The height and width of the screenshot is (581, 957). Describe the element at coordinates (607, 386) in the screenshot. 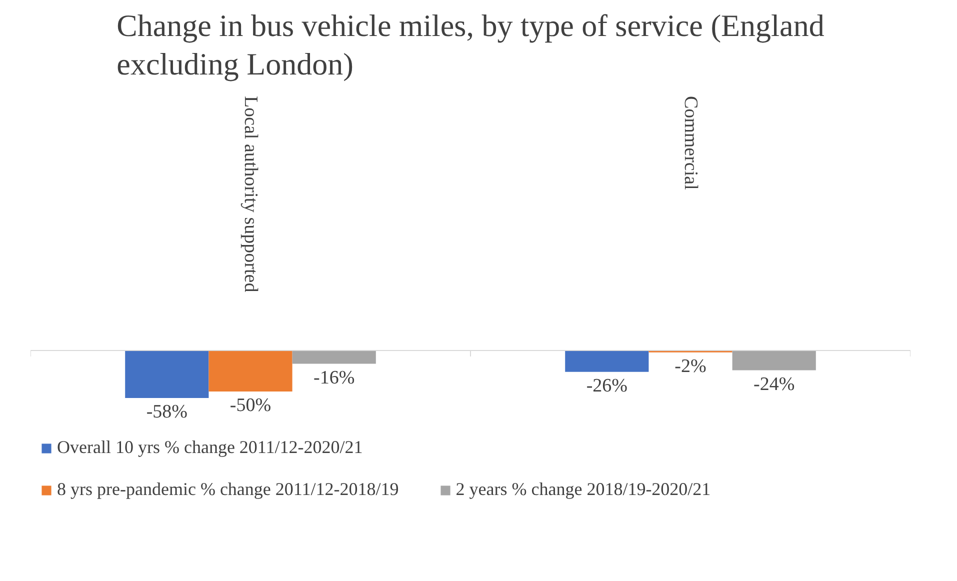

I see `data-label: -26%` at that location.